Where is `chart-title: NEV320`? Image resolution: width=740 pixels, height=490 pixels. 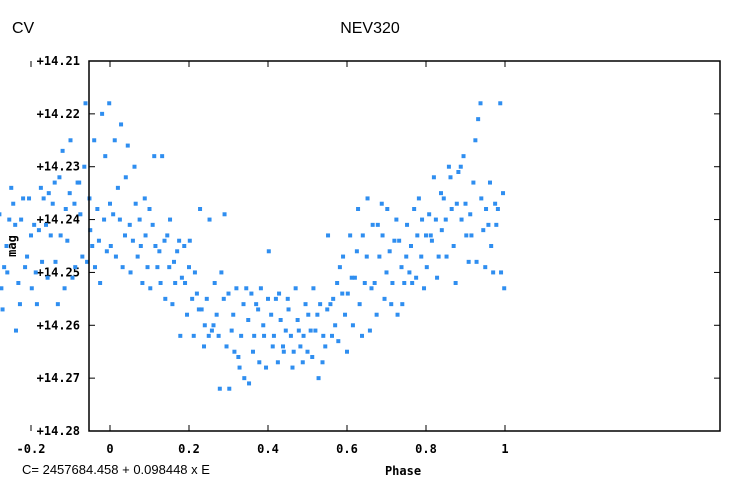 chart-title: NEV320 is located at coordinates (370, 28).